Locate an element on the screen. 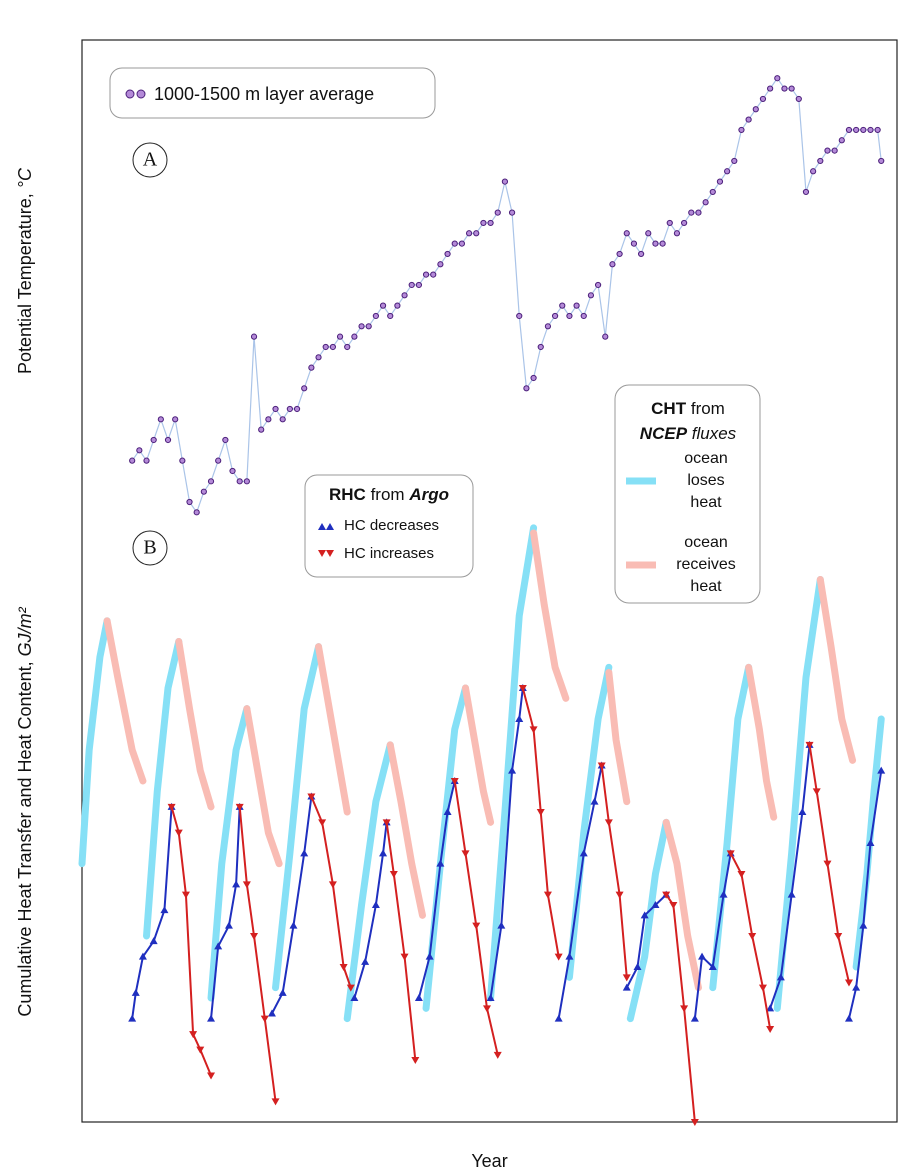 Image resolution: width=915 pixels, height=1173 pixels. legend-label: ocean loses heat is located at coordinates (706, 480).